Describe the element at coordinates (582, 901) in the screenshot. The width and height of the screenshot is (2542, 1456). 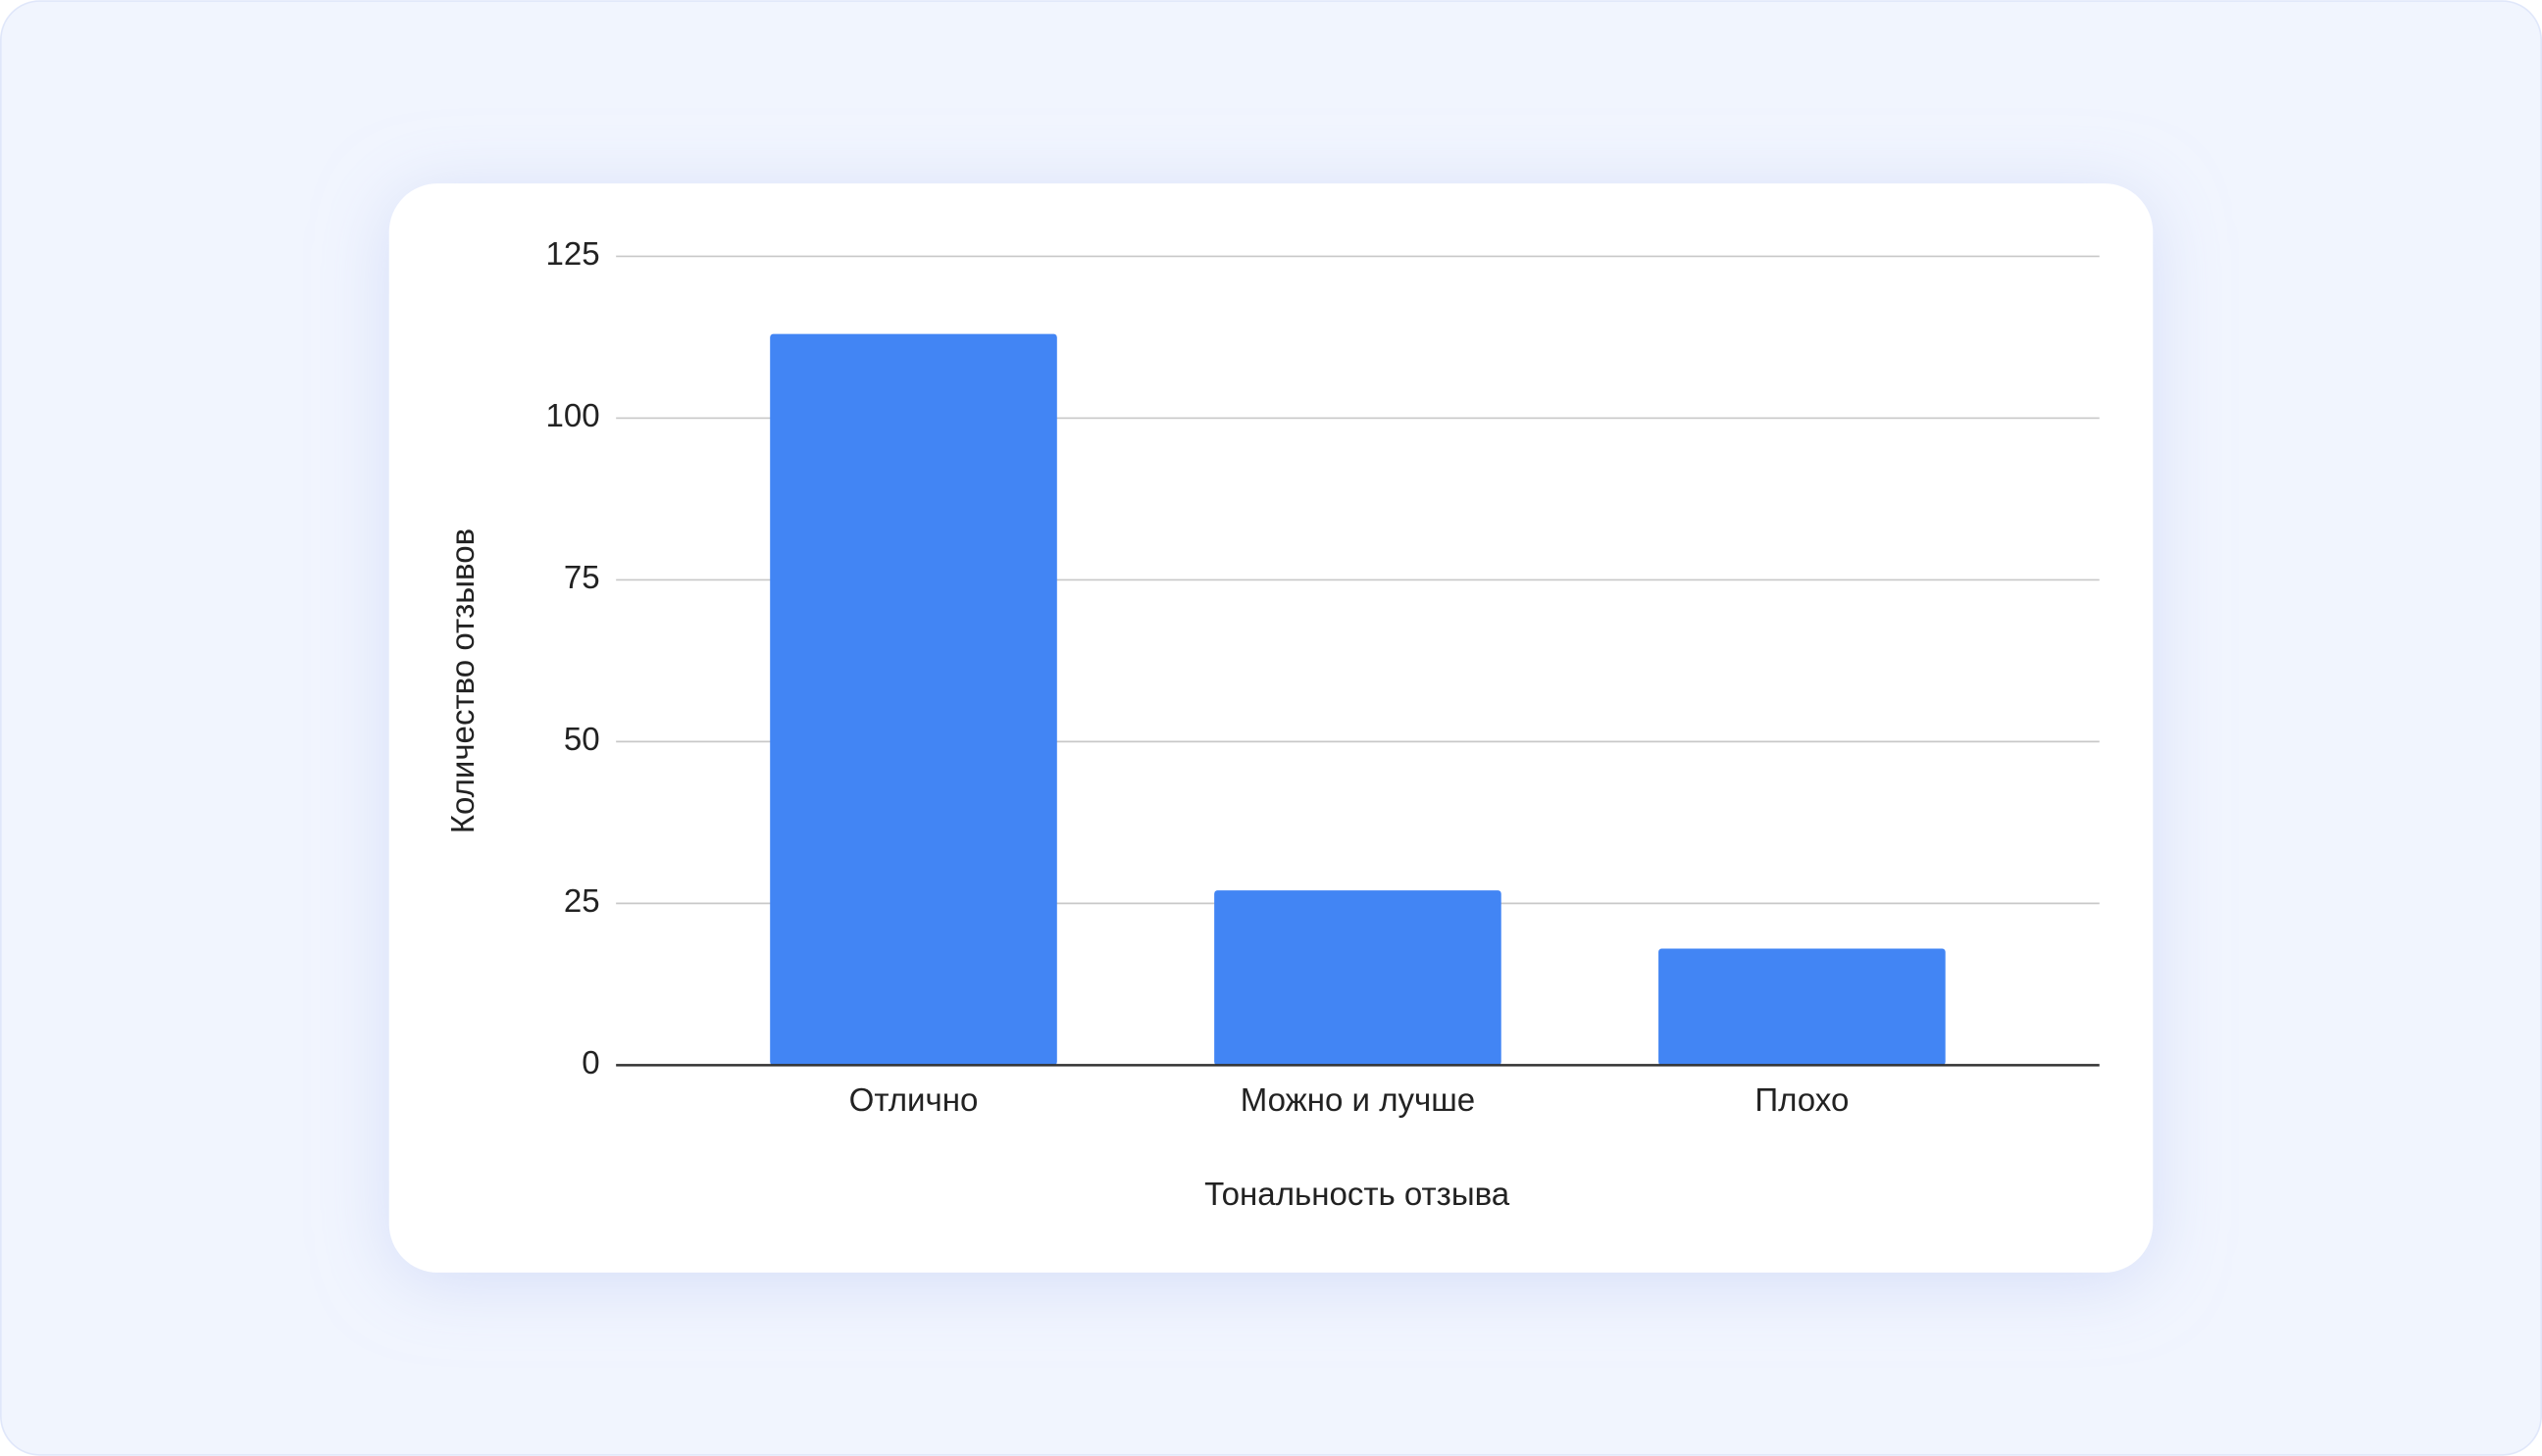
I see `y-tick-label: 25` at that location.